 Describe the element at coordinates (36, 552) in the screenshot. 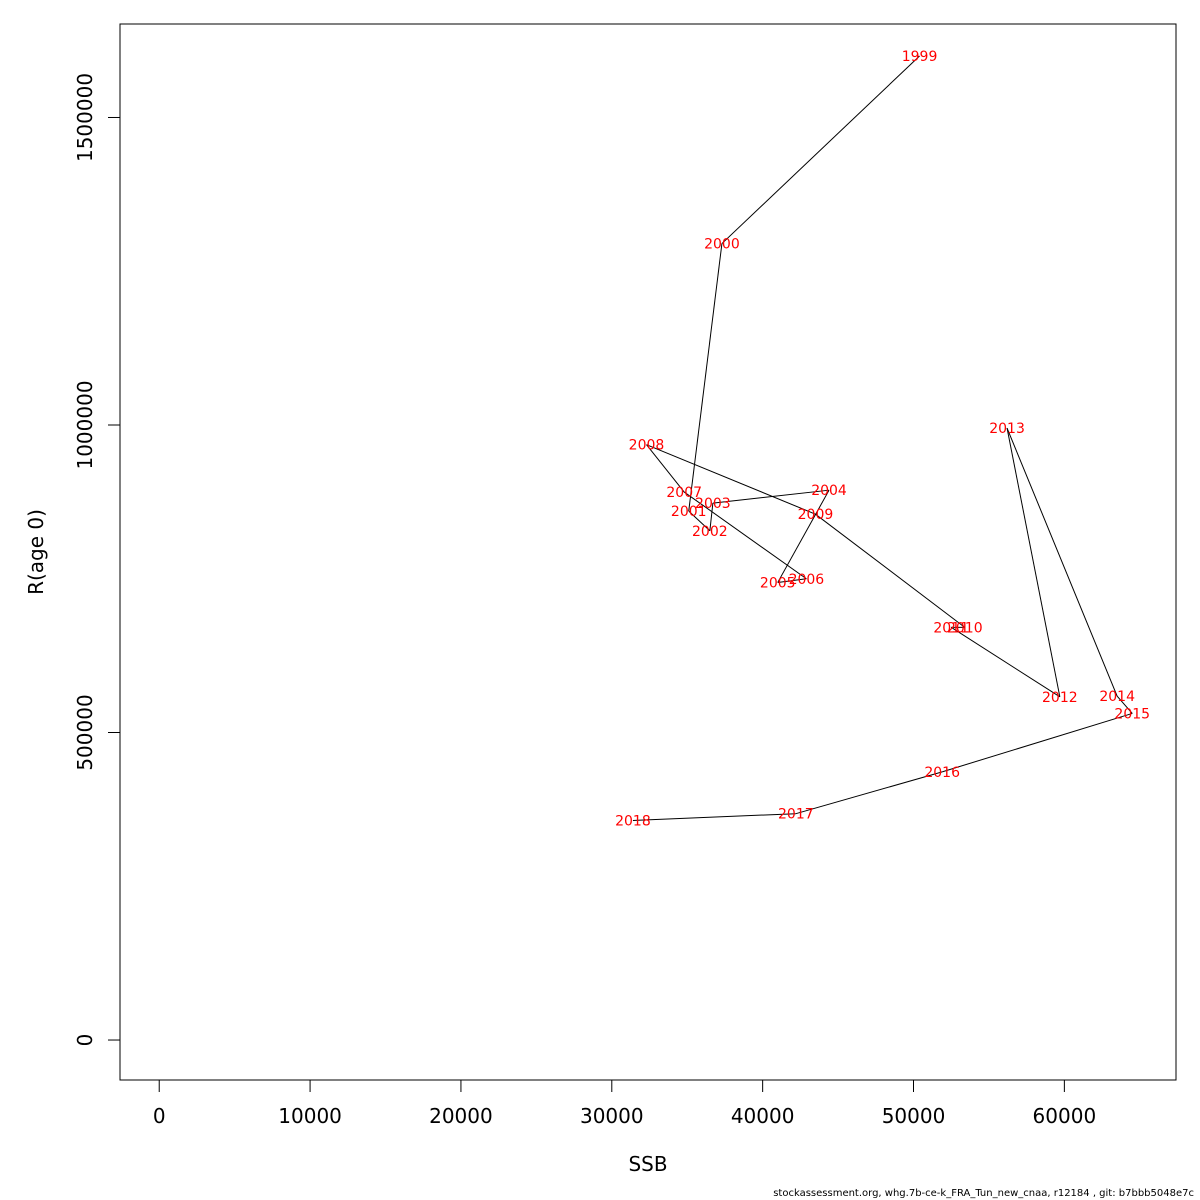

I see `y-axis-title: R(age 0)` at that location.